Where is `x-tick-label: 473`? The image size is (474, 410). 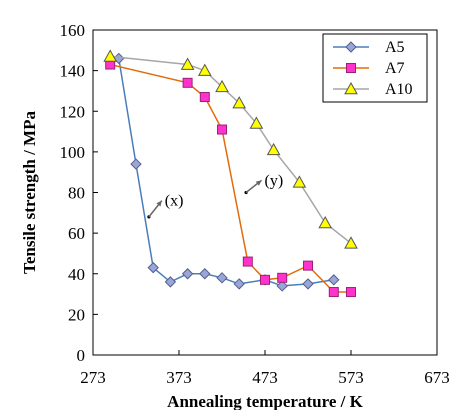
x-tick-label: 473 is located at coordinates (265, 377).